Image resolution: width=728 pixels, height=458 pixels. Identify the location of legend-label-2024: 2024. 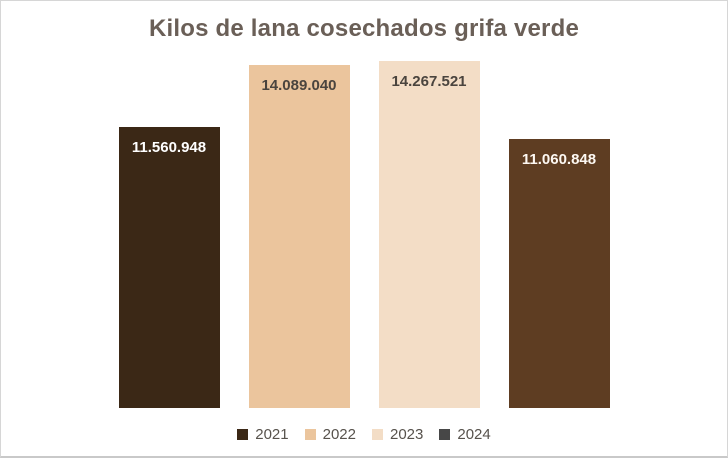
(474, 434).